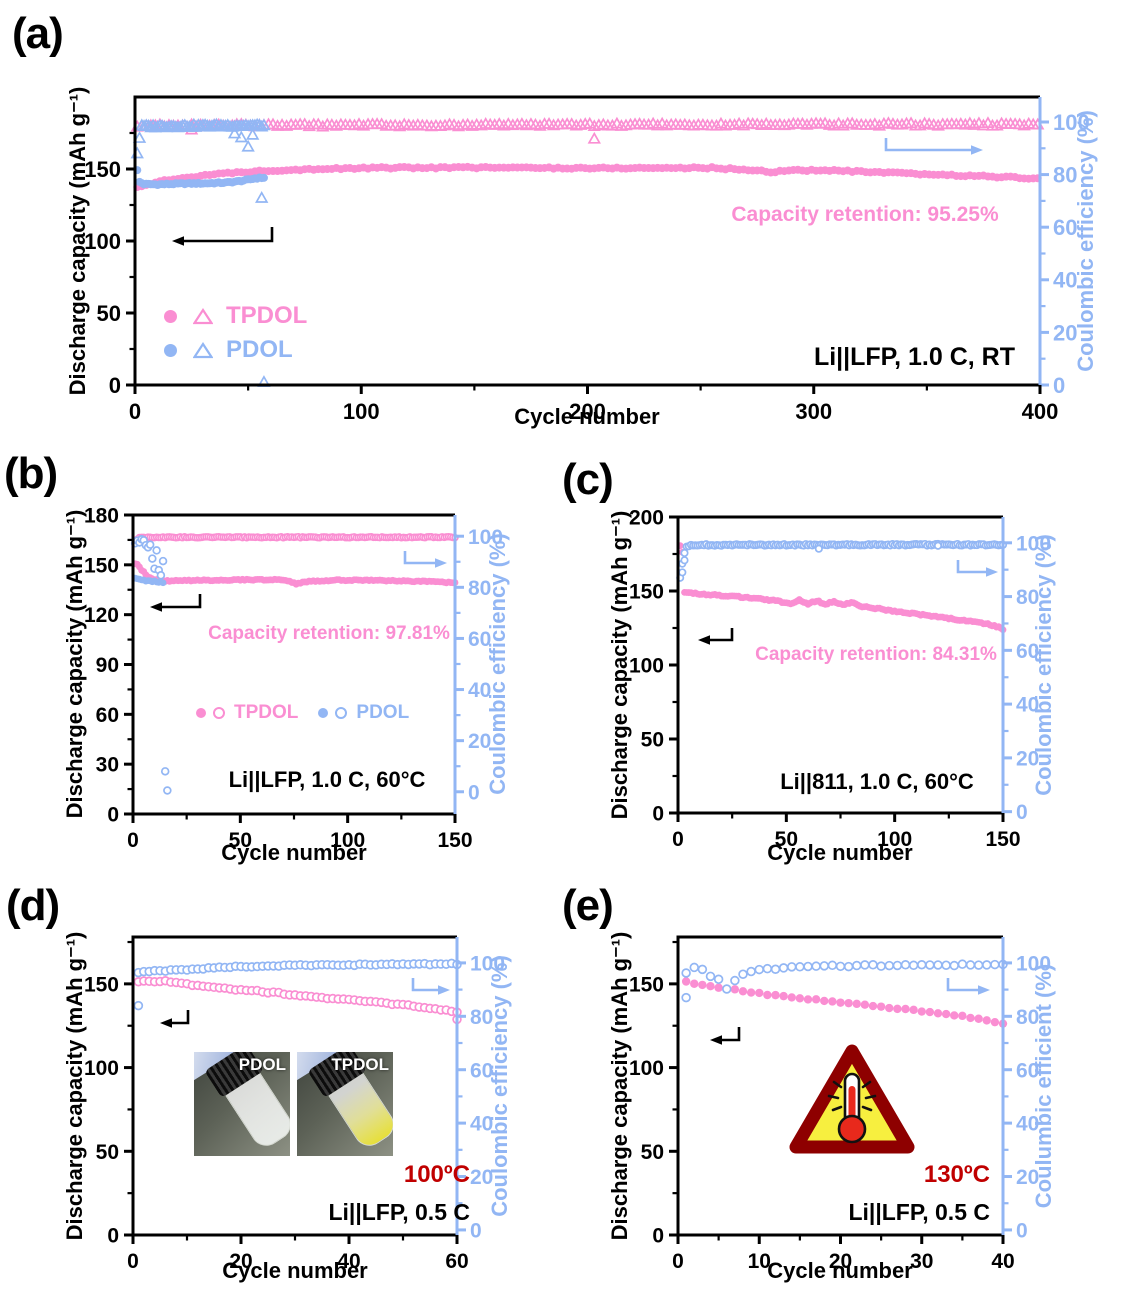  I want to click on high-temperature-warning-icon, so click(852, 1101).